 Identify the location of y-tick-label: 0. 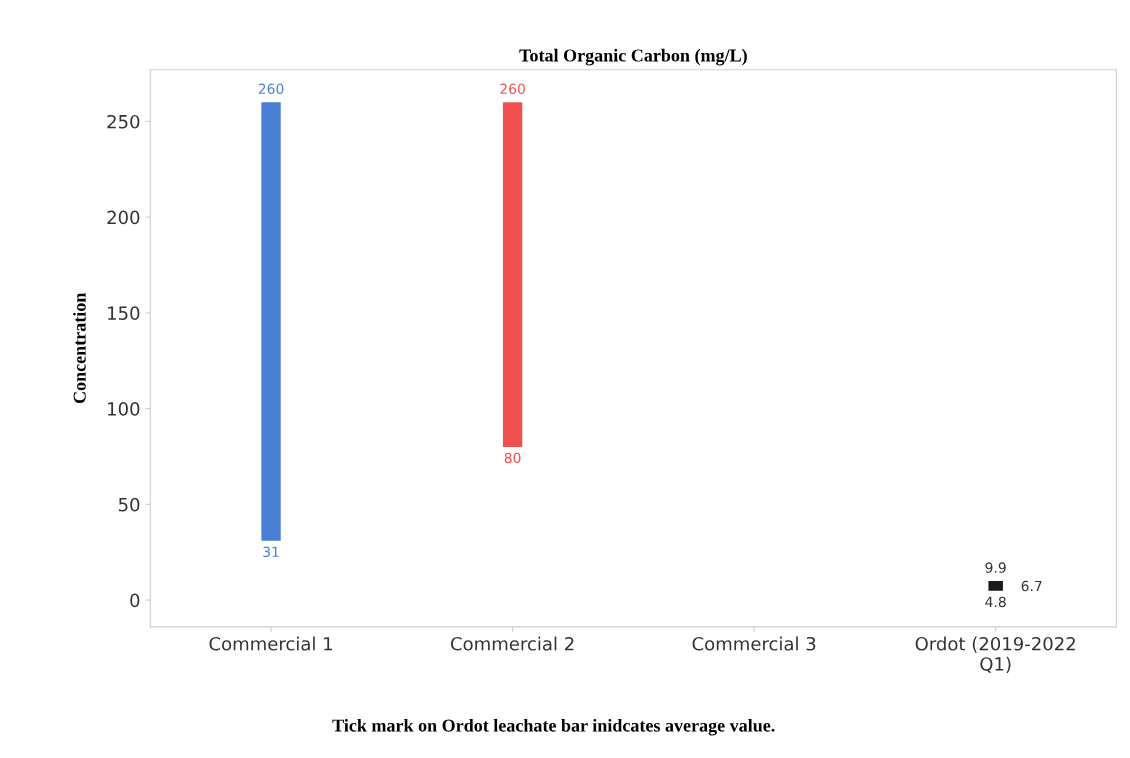
(135, 600).